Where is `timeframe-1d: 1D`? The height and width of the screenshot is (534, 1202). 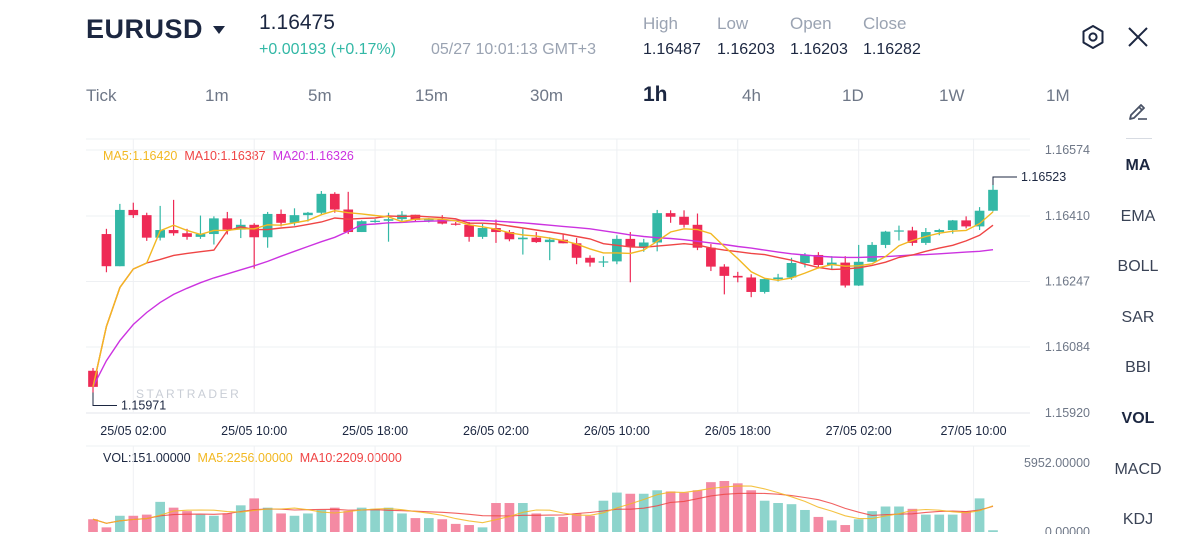 timeframe-1d: 1D is located at coordinates (853, 95).